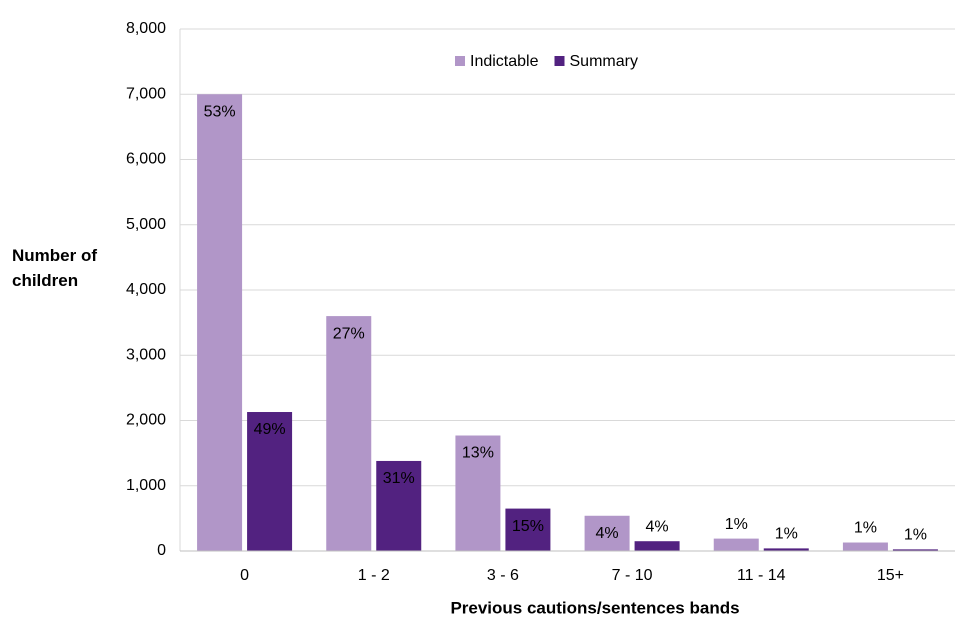  Describe the element at coordinates (504, 61) in the screenshot. I see `legend-label: Indictable` at that location.